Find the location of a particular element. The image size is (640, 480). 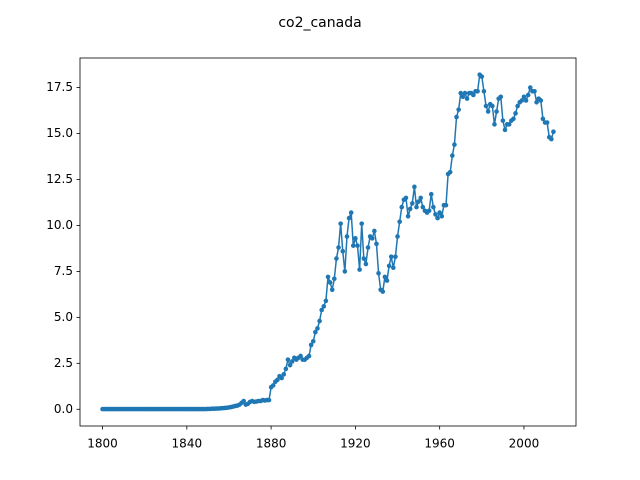

y-tick-label: 5.0 is located at coordinates (63, 317).